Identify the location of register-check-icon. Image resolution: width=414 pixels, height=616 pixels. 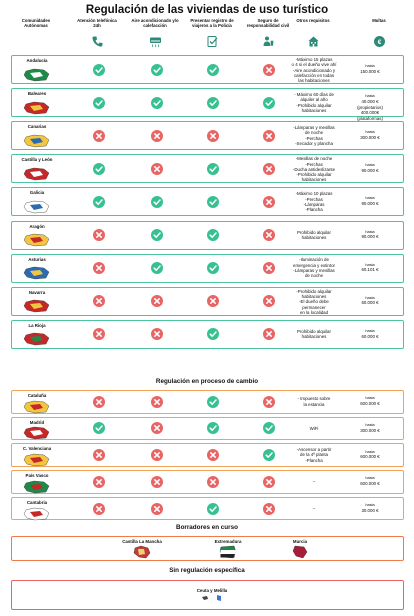
(212, 41).